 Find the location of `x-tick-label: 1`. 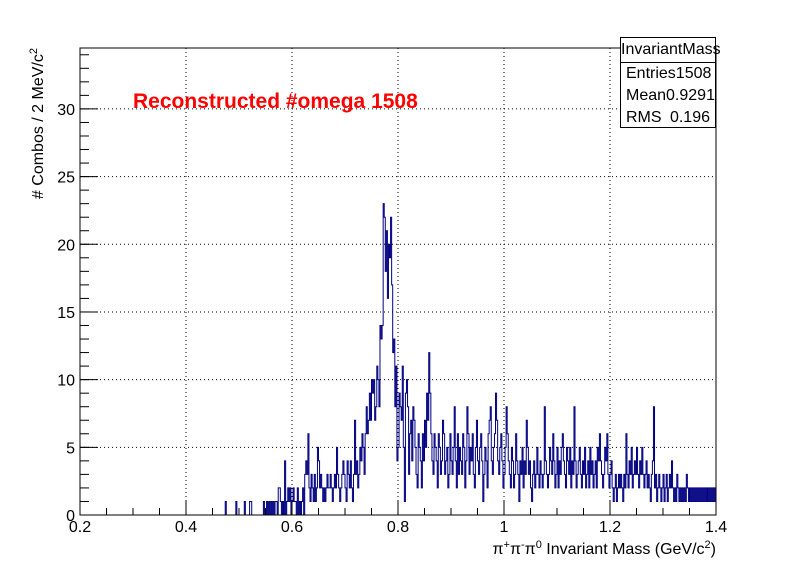

x-tick-label: 1 is located at coordinates (504, 527).